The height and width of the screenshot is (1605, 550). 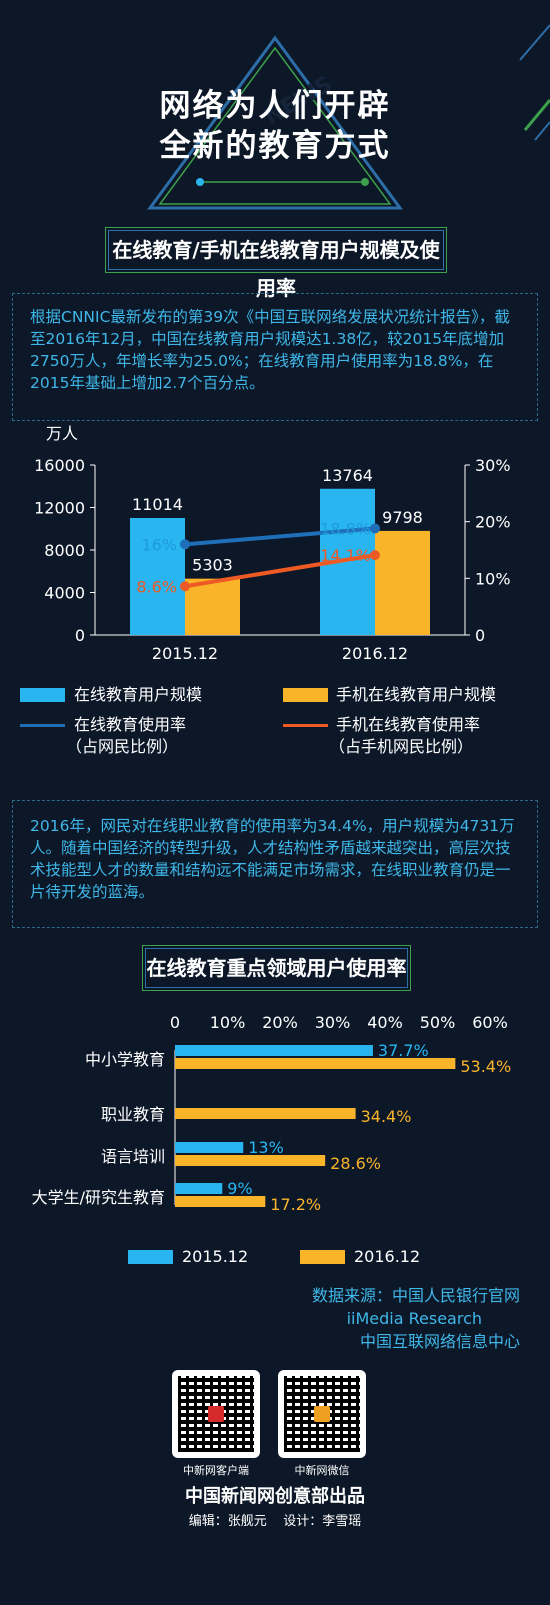 I want to click on line-mobile-rate-label: 14.1%, so click(x=345, y=555).